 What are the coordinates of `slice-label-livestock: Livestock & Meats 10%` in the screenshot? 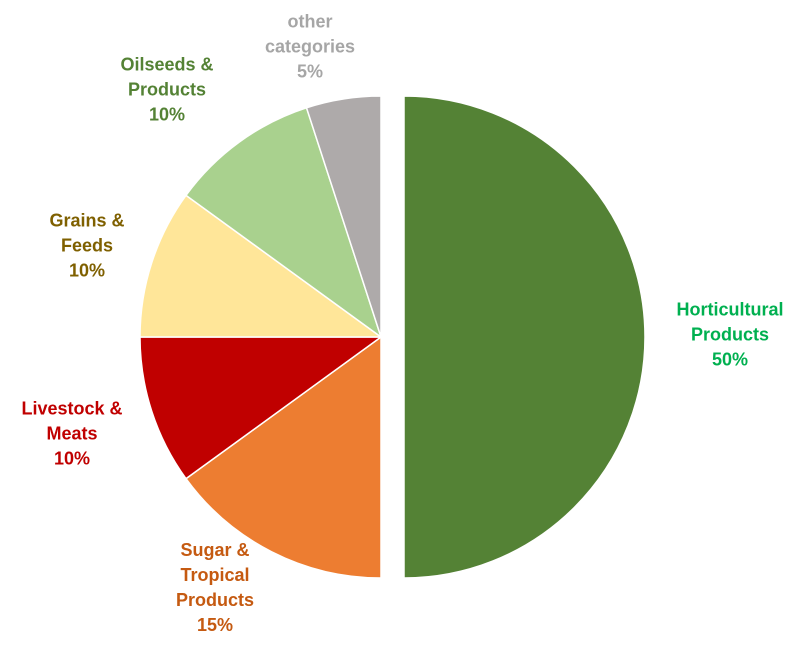 It's located at (71, 434).